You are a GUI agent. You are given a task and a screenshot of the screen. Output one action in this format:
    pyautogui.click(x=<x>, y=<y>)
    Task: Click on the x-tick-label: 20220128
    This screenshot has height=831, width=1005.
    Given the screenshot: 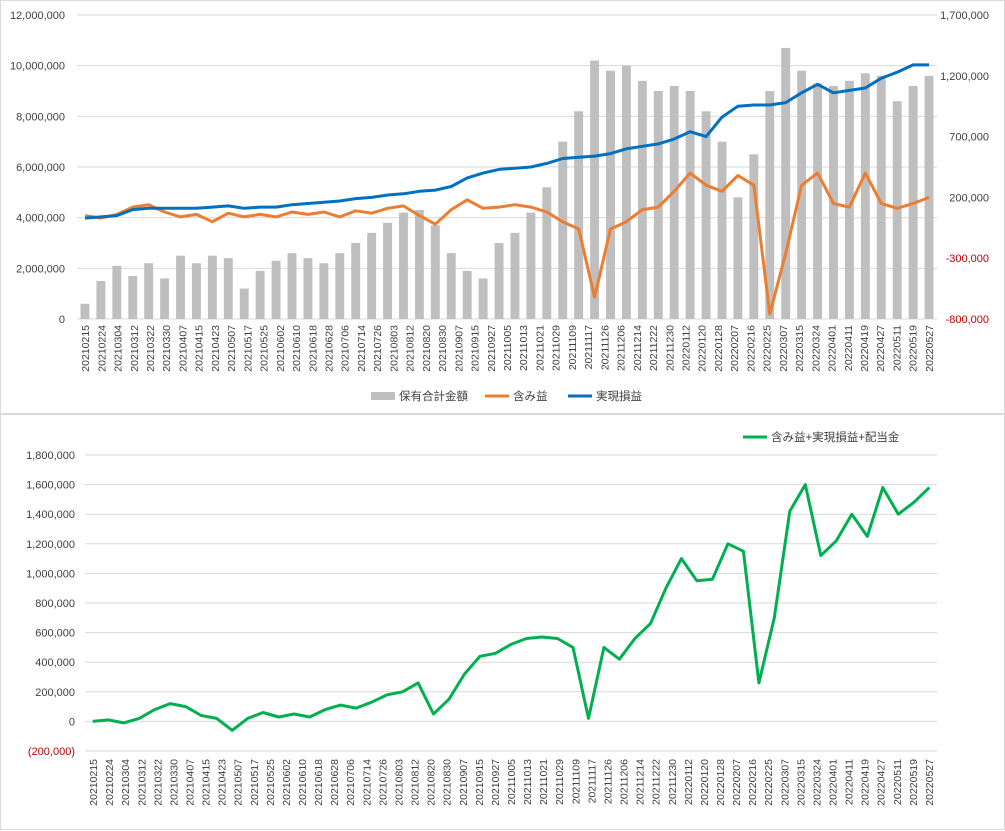 What is the action you would take?
    pyautogui.click(x=721, y=782)
    